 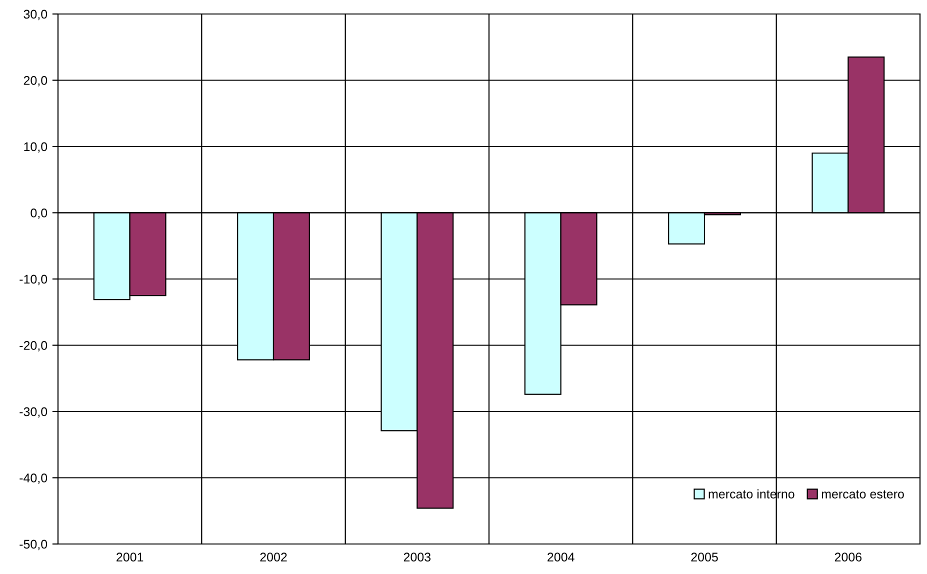 What do you see at coordinates (863, 494) in the screenshot?
I see `legend-label: mercato estero` at bounding box center [863, 494].